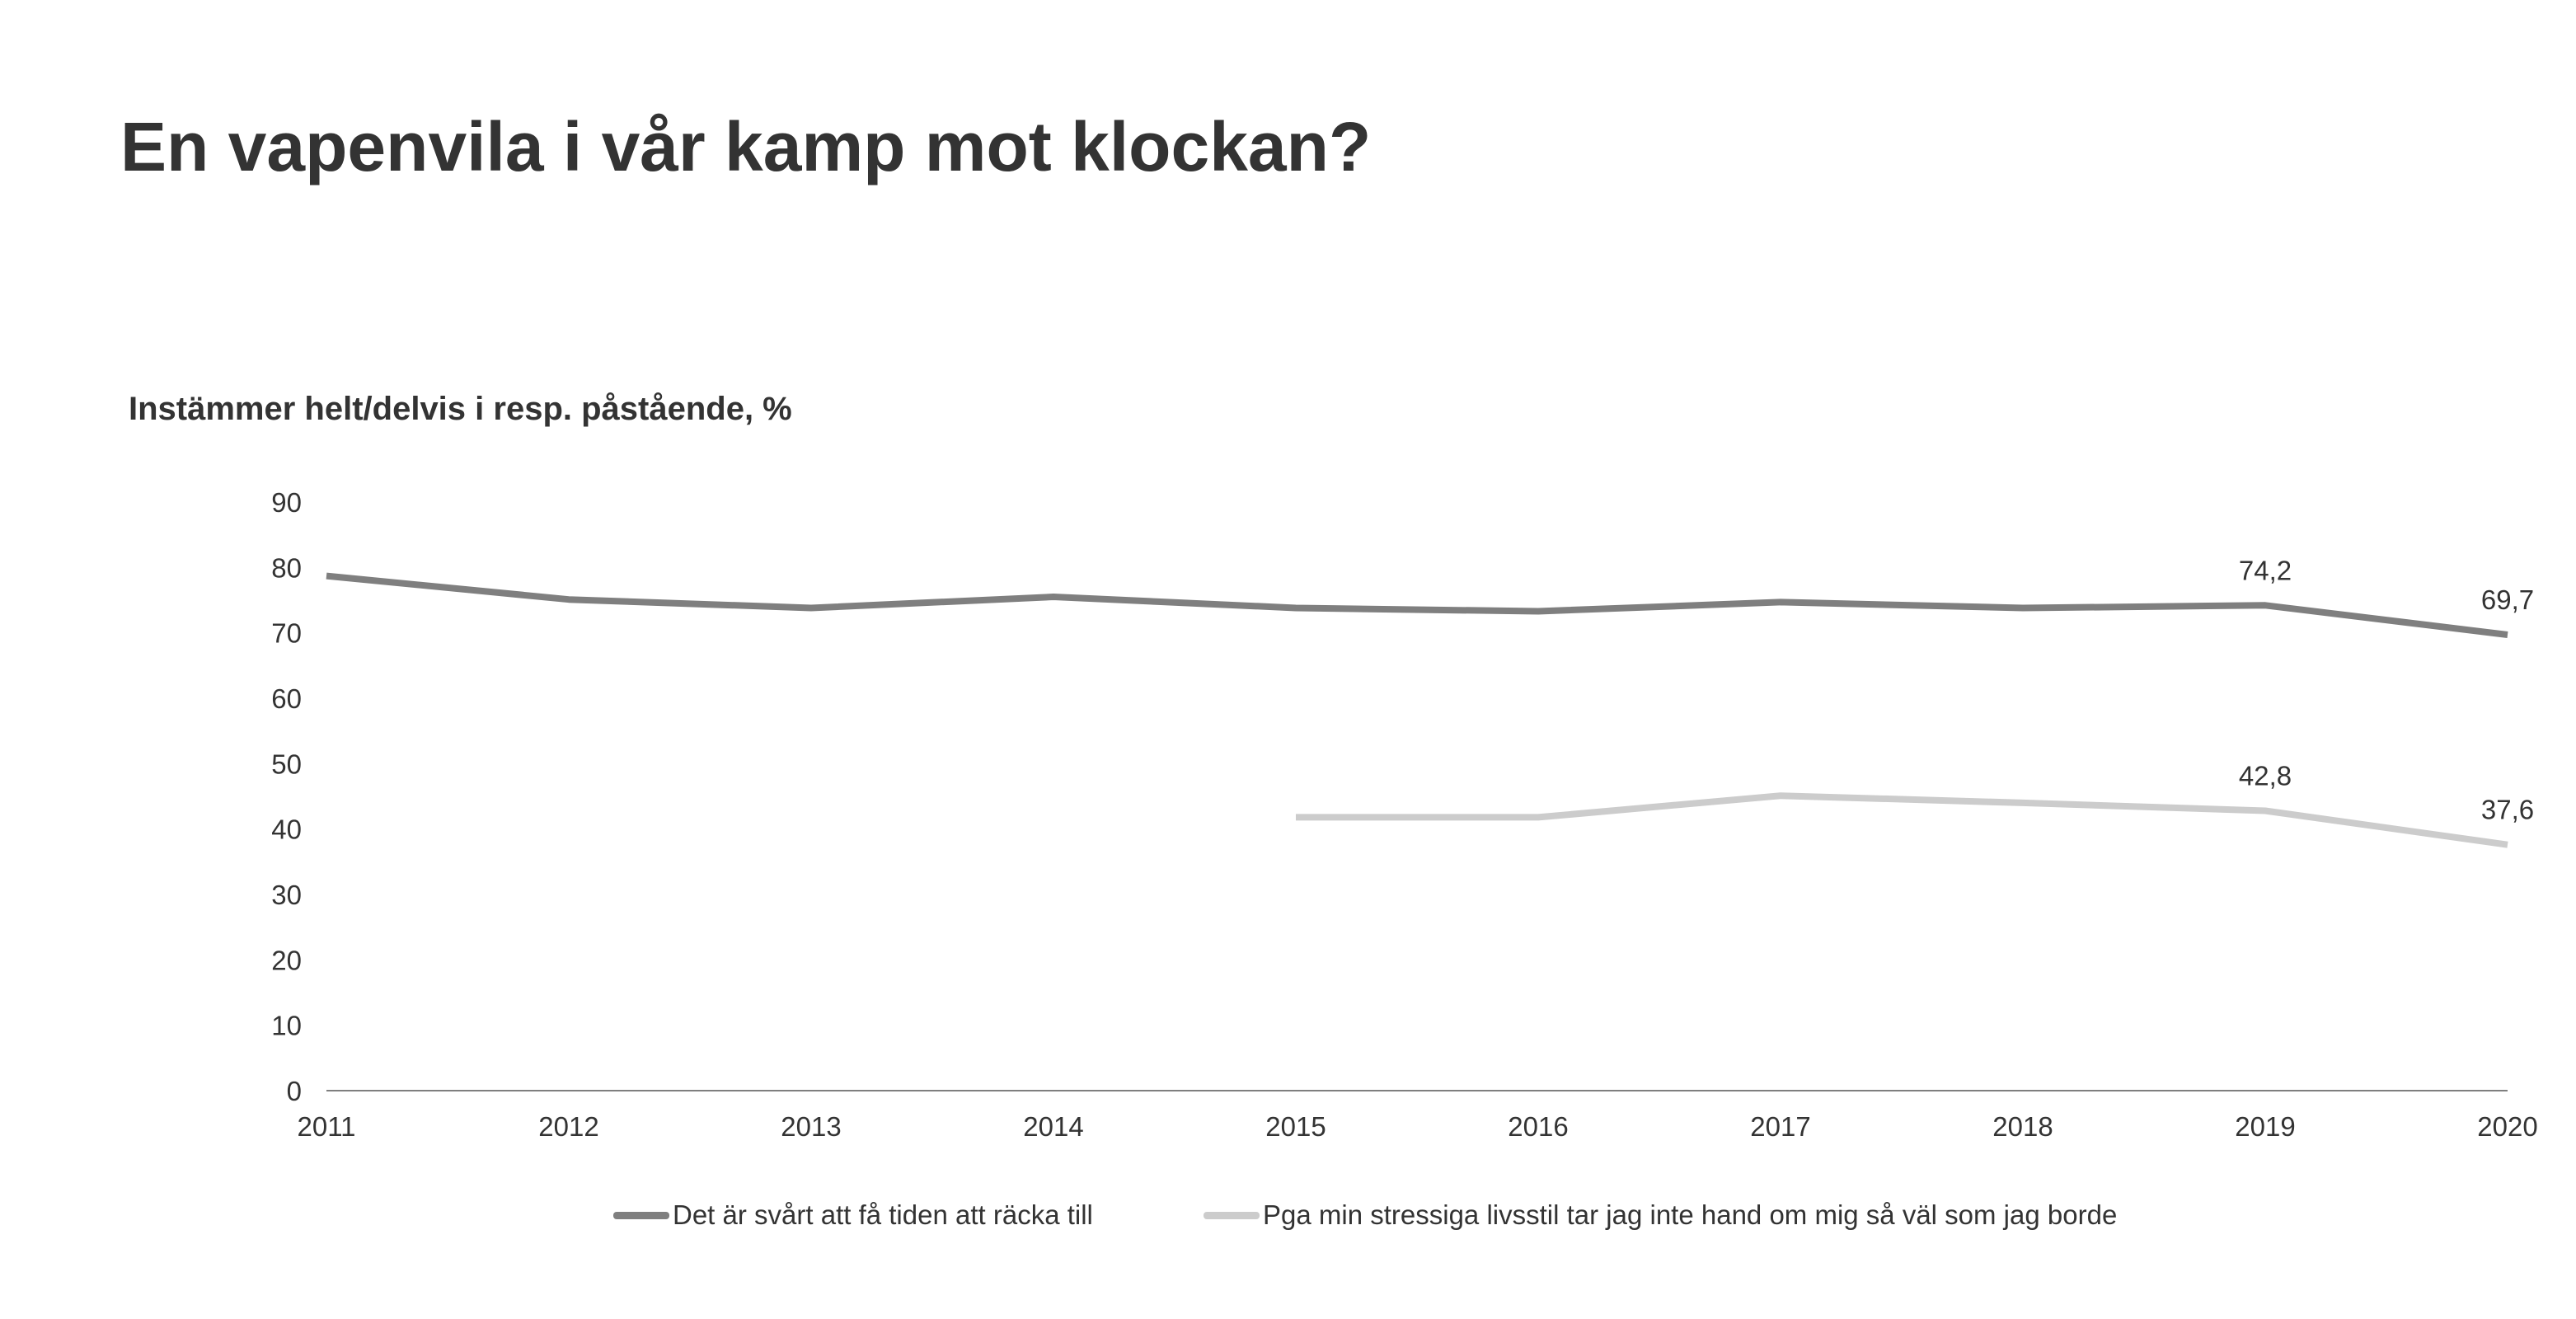 The height and width of the screenshot is (1319, 2576). Describe the element at coordinates (2508, 810) in the screenshot. I see `data-label: 37,6` at that location.